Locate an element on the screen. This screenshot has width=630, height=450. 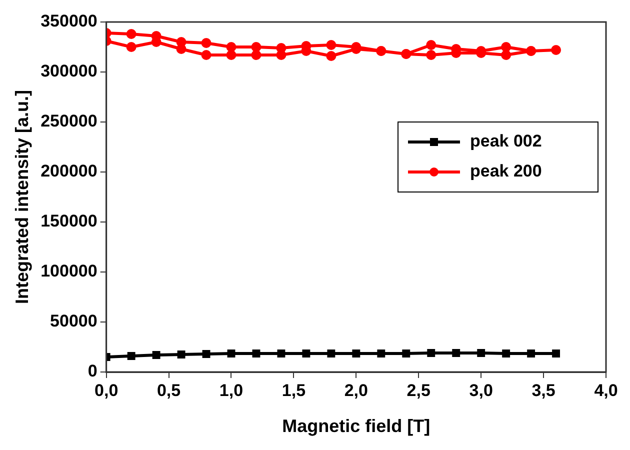
y-axis-title: Integrated intensity [a.u.] is located at coordinates (22, 197).